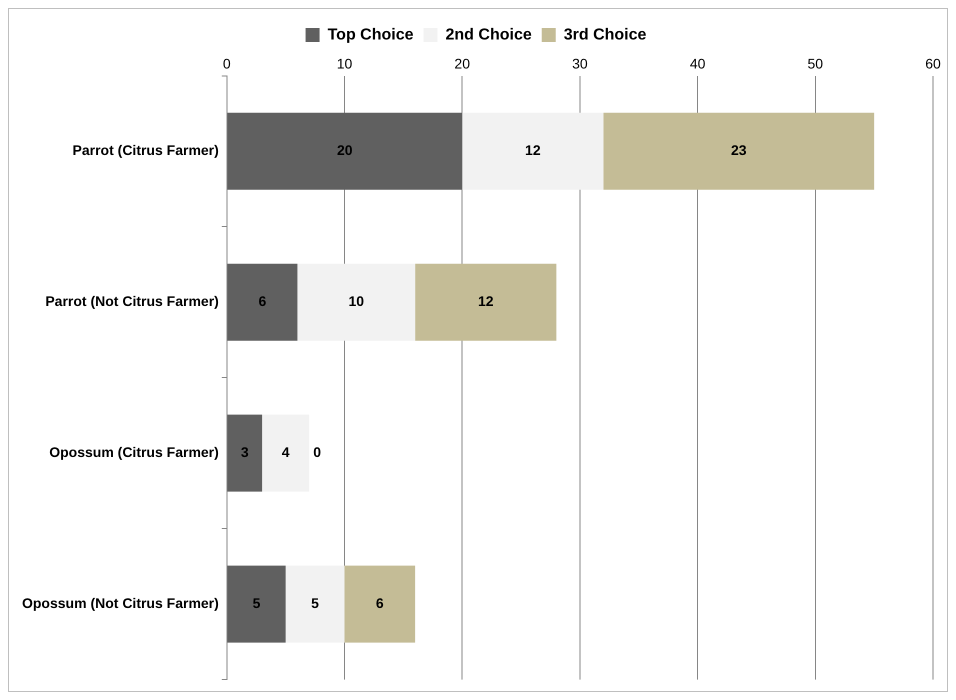  I want to click on x-tick-label: 0, so click(226, 63).